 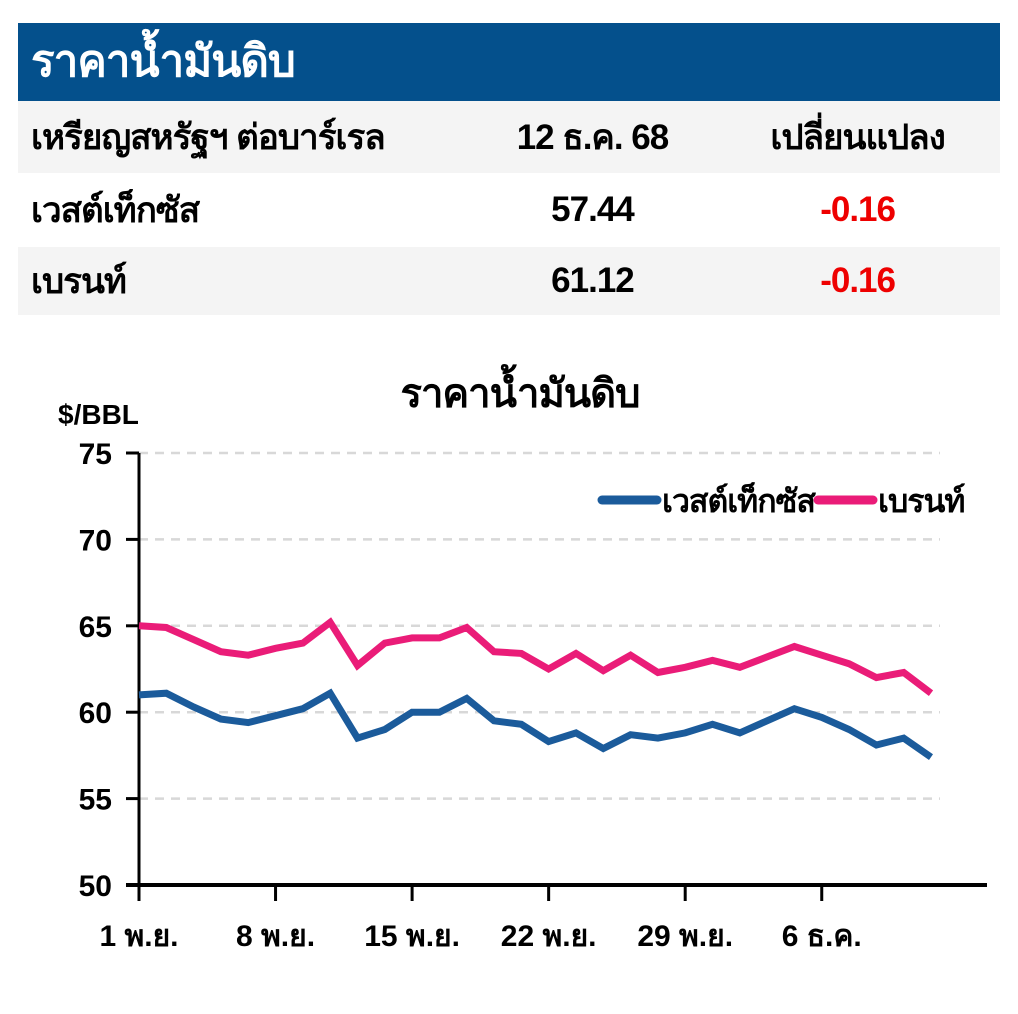 I want to click on svg-text: 75, so click(x=95, y=454).